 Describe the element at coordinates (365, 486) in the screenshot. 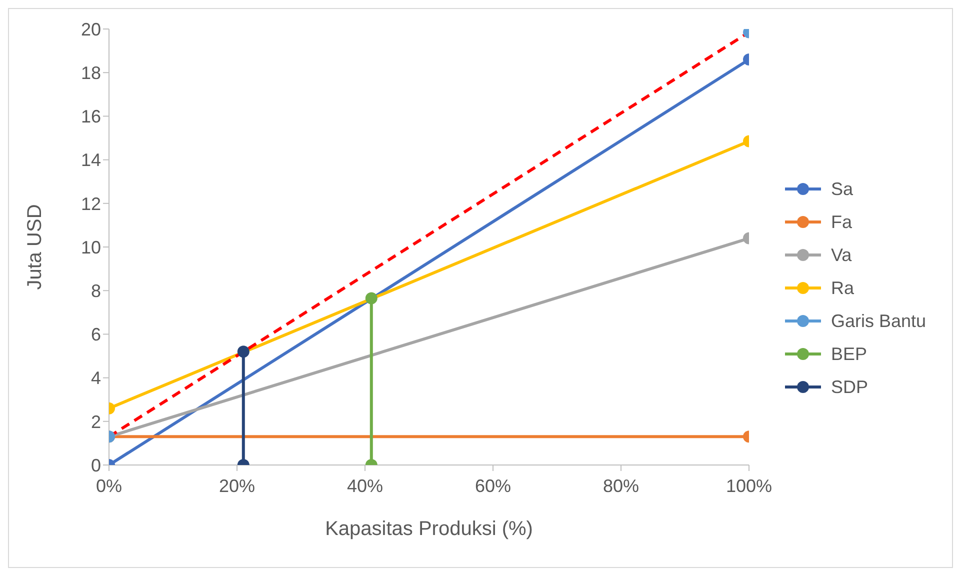

I see `x-tick-label: 40%` at that location.